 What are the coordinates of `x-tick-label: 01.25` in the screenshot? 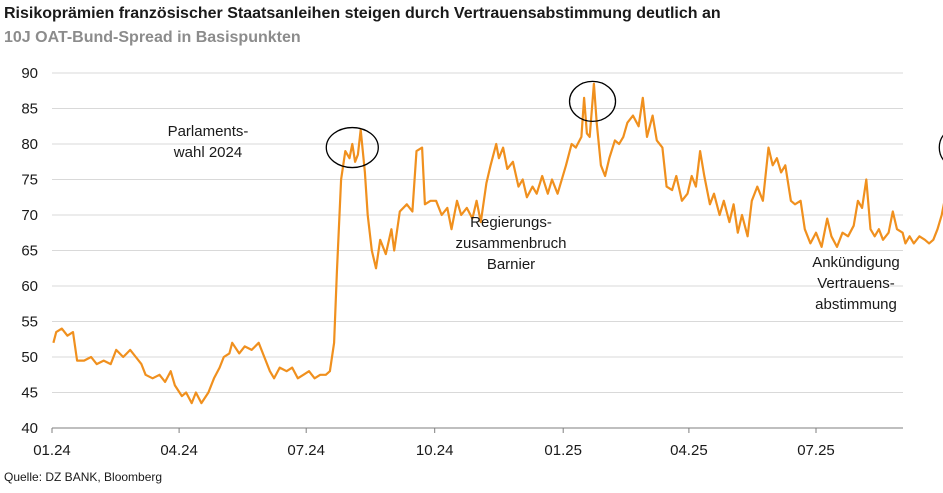 It's located at (563, 450).